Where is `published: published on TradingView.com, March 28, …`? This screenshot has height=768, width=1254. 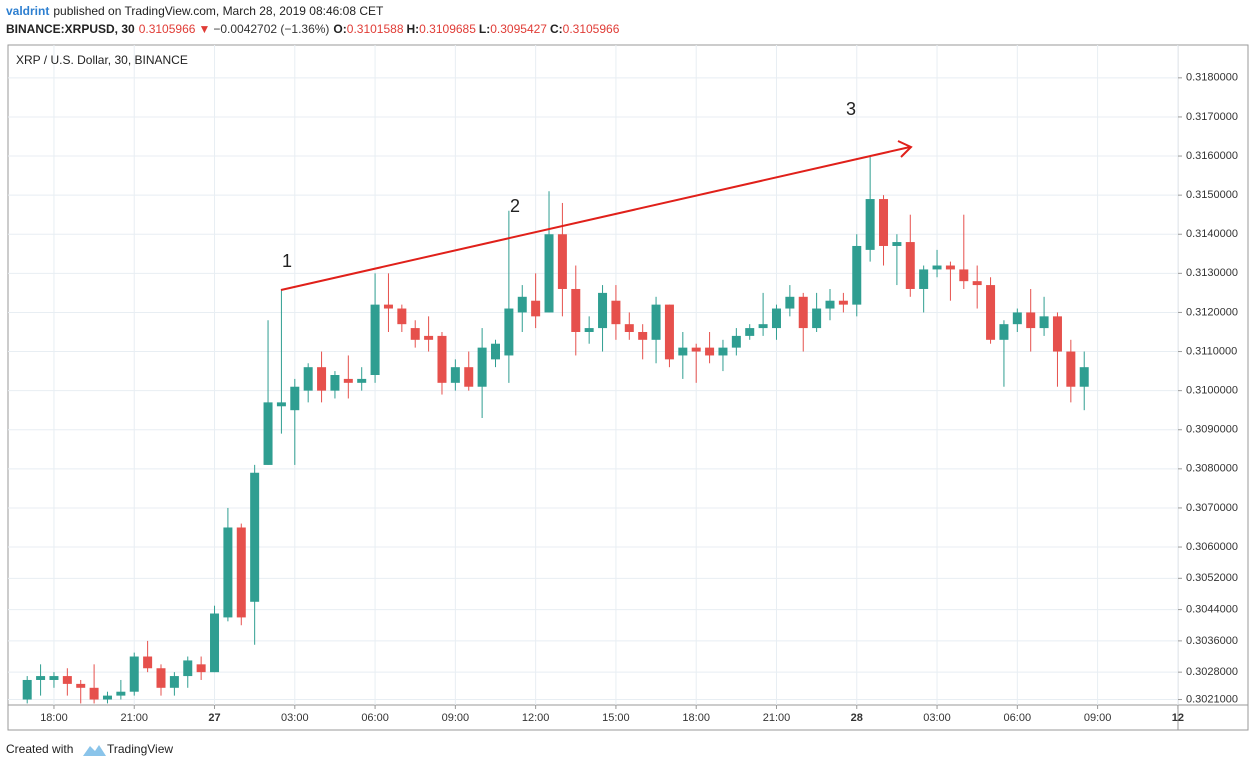
published: published on TradingView.com, March 28, … is located at coordinates (218, 11).